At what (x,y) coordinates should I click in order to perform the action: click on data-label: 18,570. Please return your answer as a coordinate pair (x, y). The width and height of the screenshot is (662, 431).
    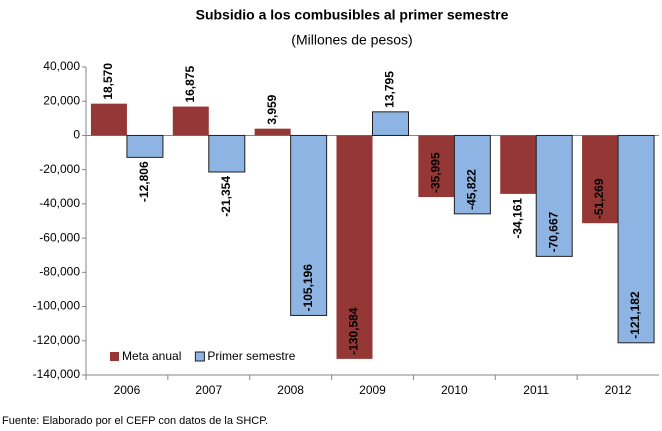
    Looking at the image, I should click on (108, 81).